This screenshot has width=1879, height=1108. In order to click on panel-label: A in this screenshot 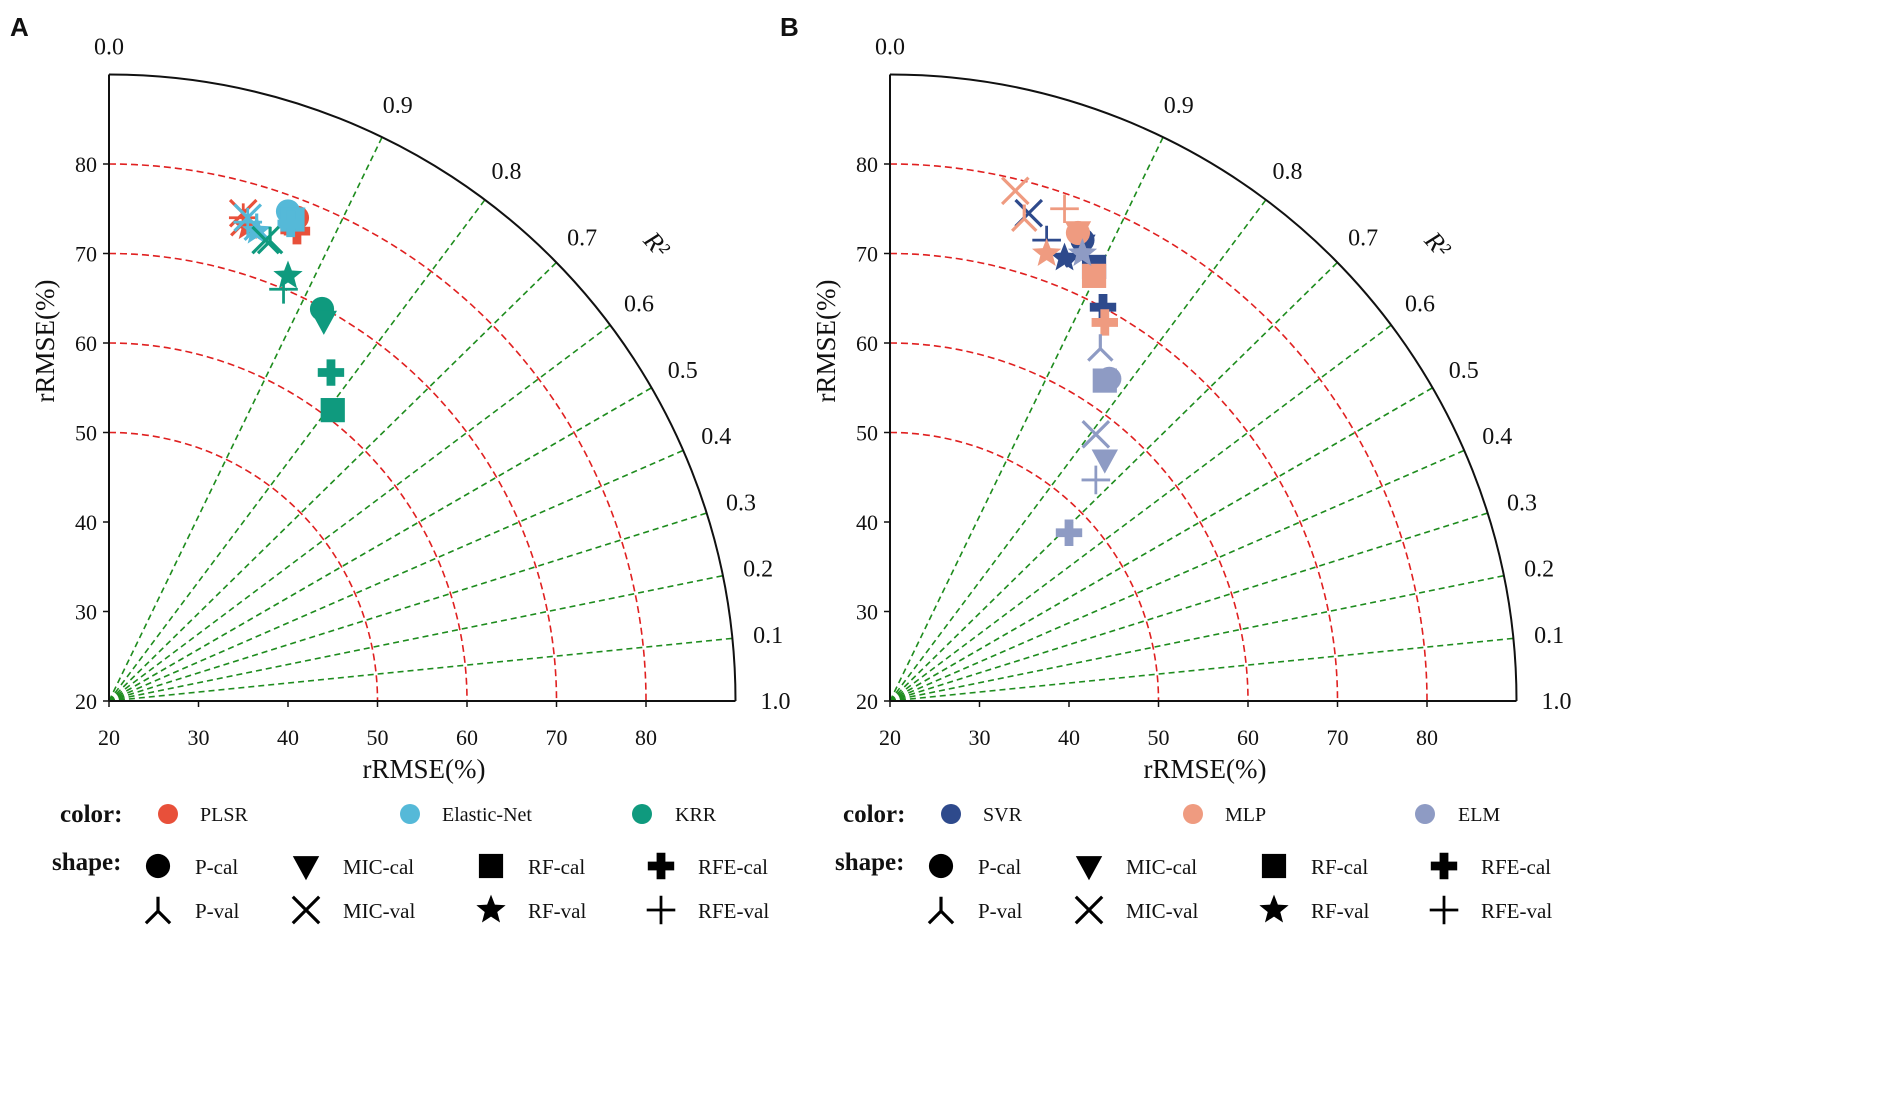, I will do `click(19, 27)`.